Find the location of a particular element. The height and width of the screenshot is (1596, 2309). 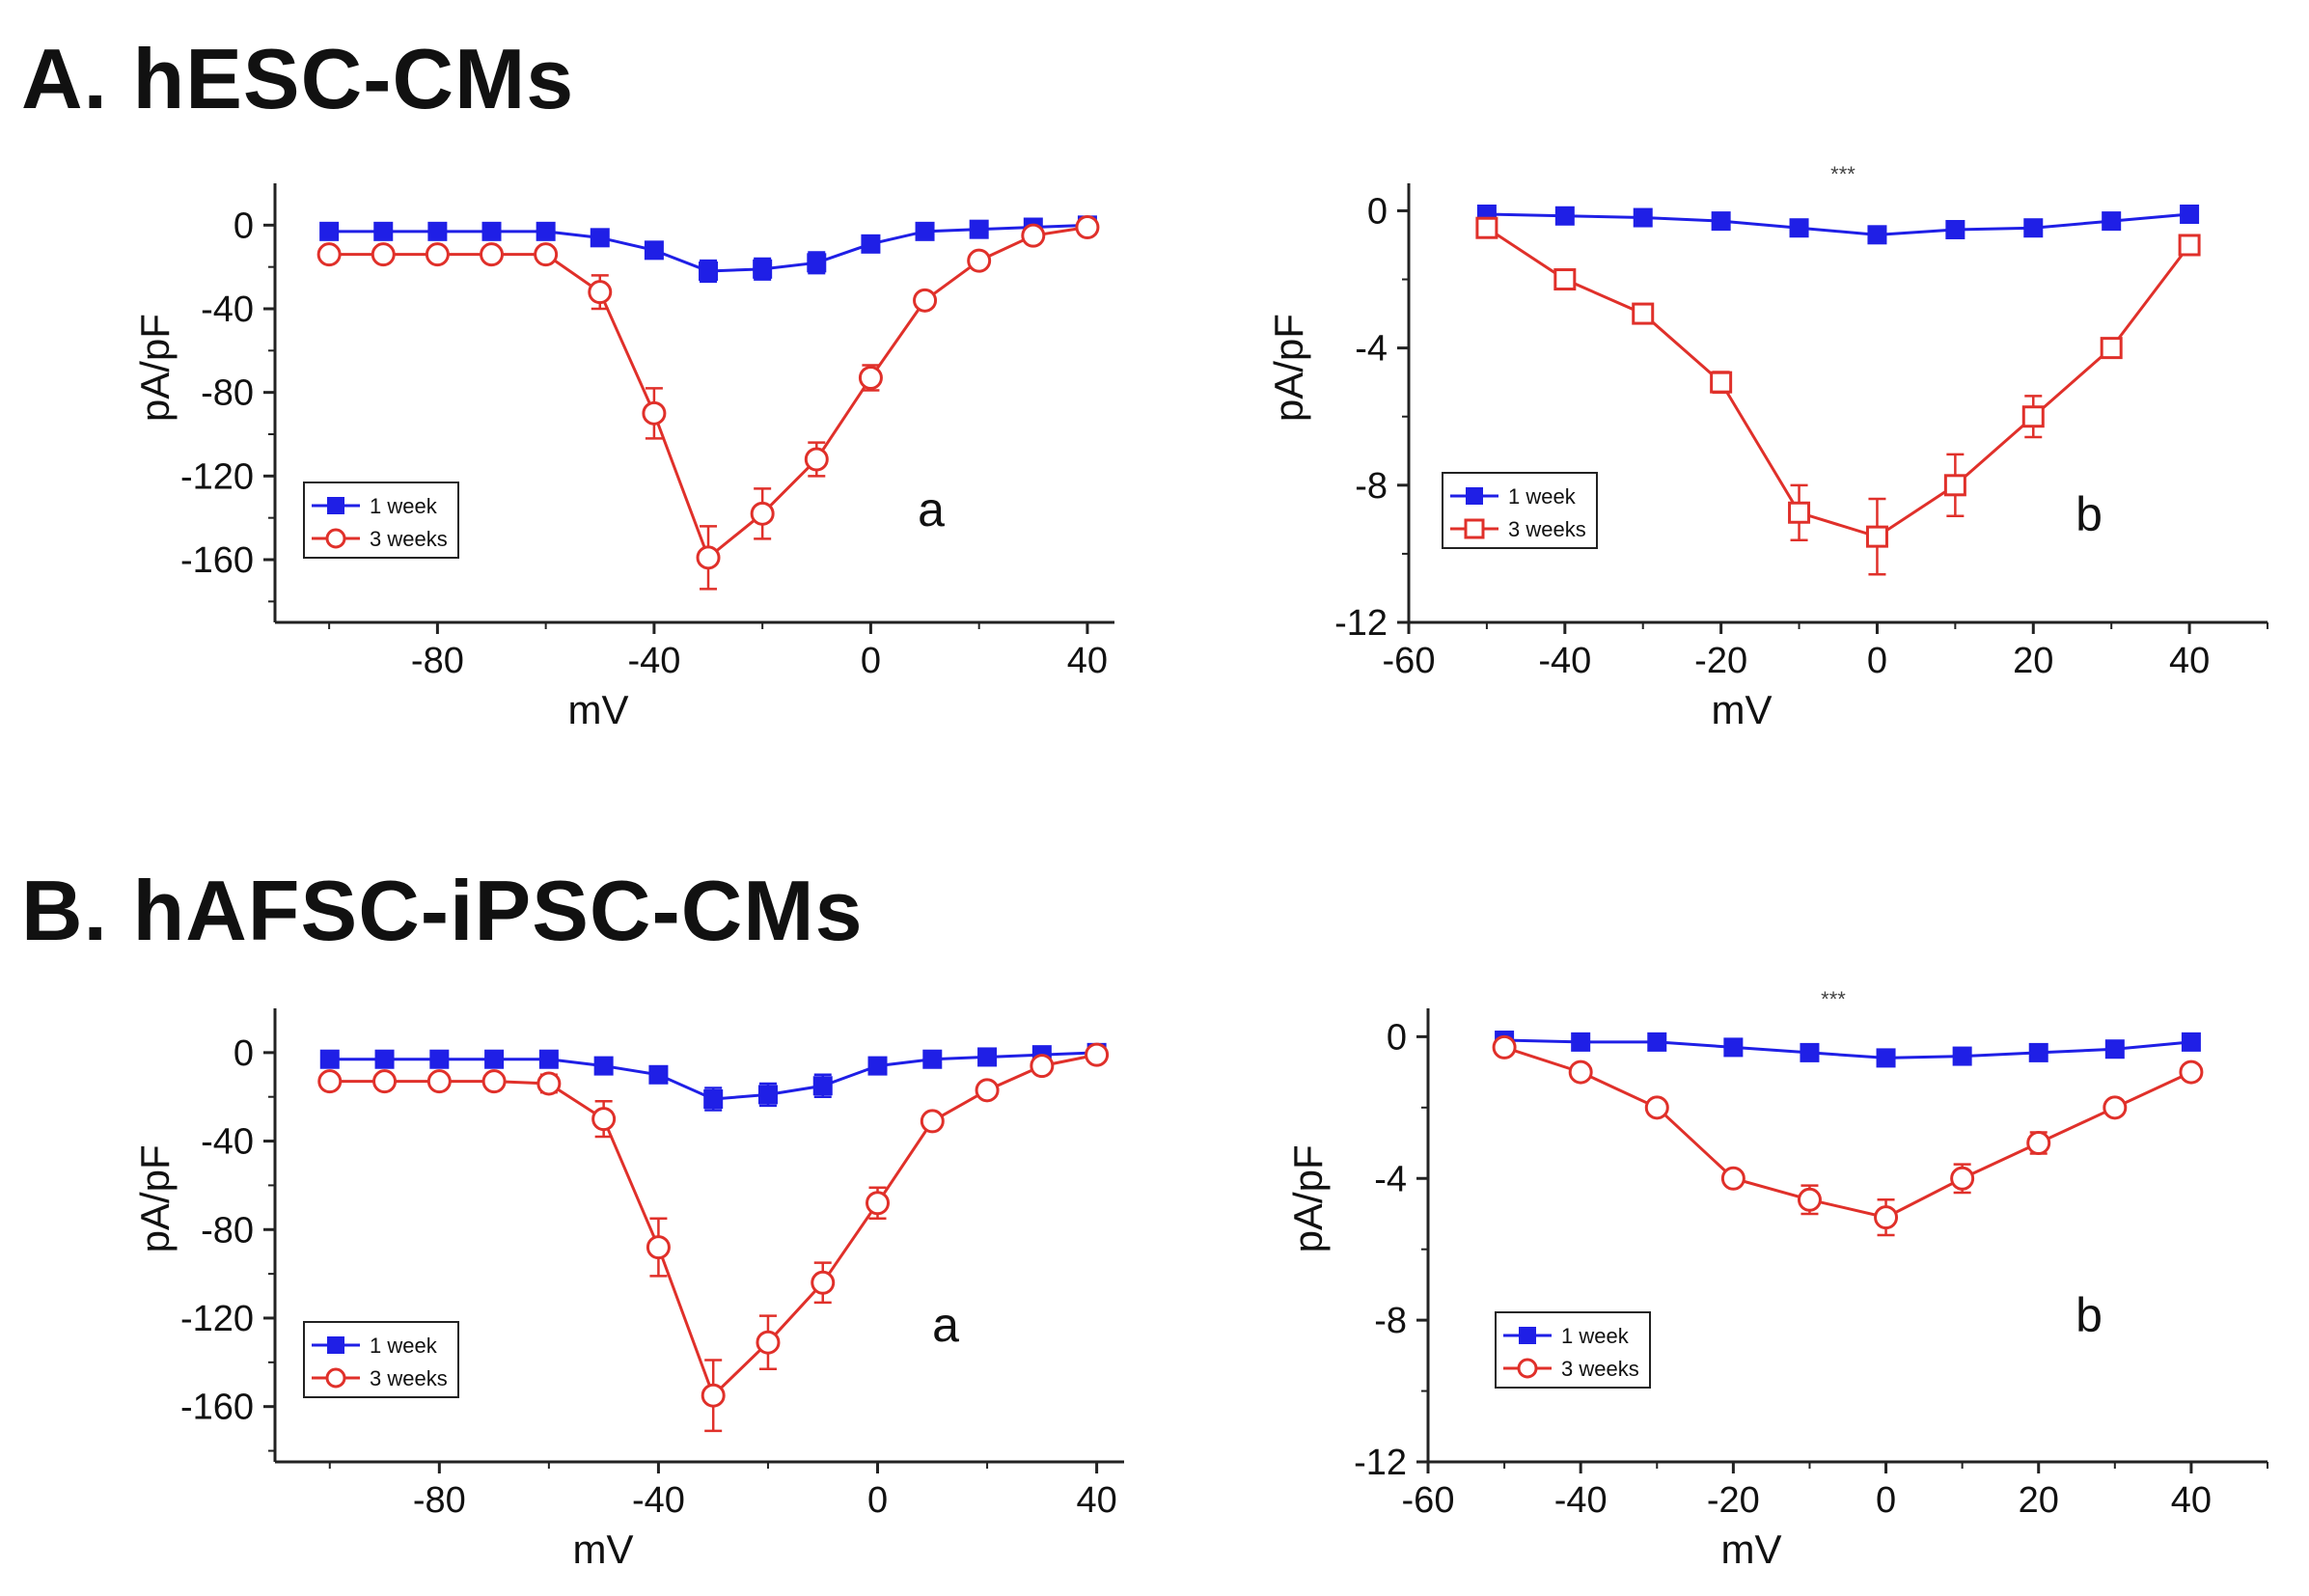

y-tick-label: -4 is located at coordinates (1372, 350).